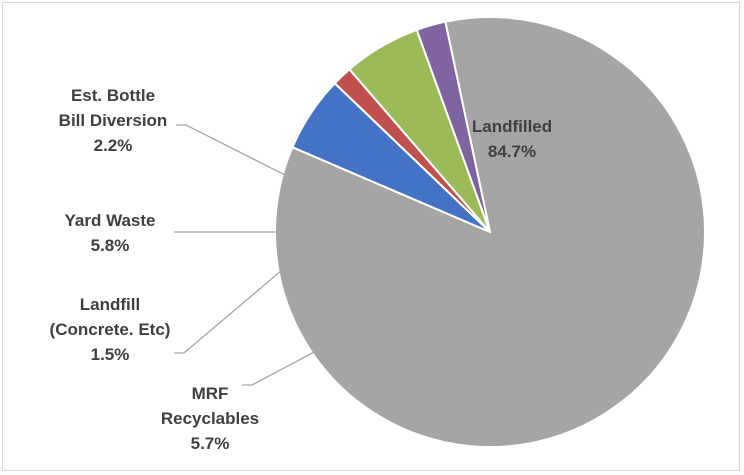 The image size is (744, 475). What do you see at coordinates (512, 139) in the screenshot?
I see `slice-label-0: Landfilled 84.7%` at bounding box center [512, 139].